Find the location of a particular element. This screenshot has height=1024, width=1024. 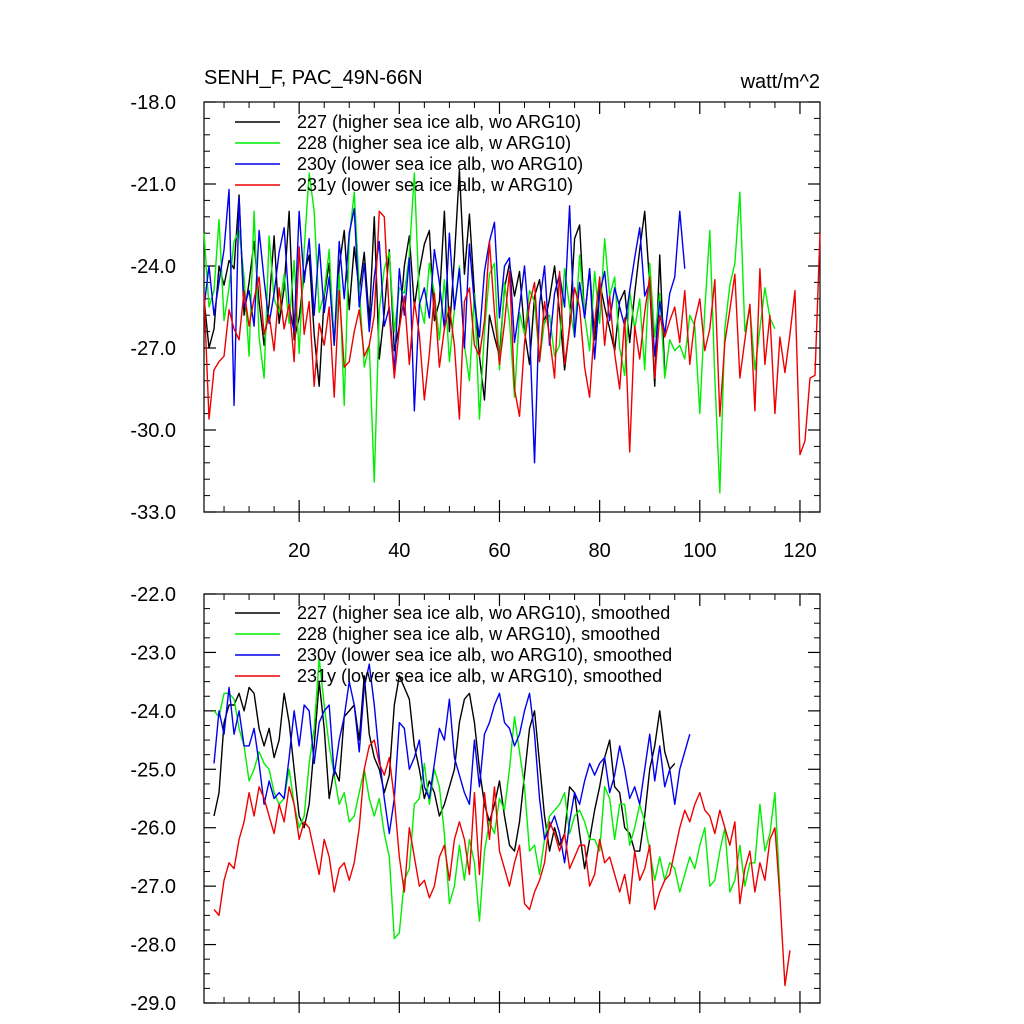

x-tick-label: 20 is located at coordinates (299, 551).